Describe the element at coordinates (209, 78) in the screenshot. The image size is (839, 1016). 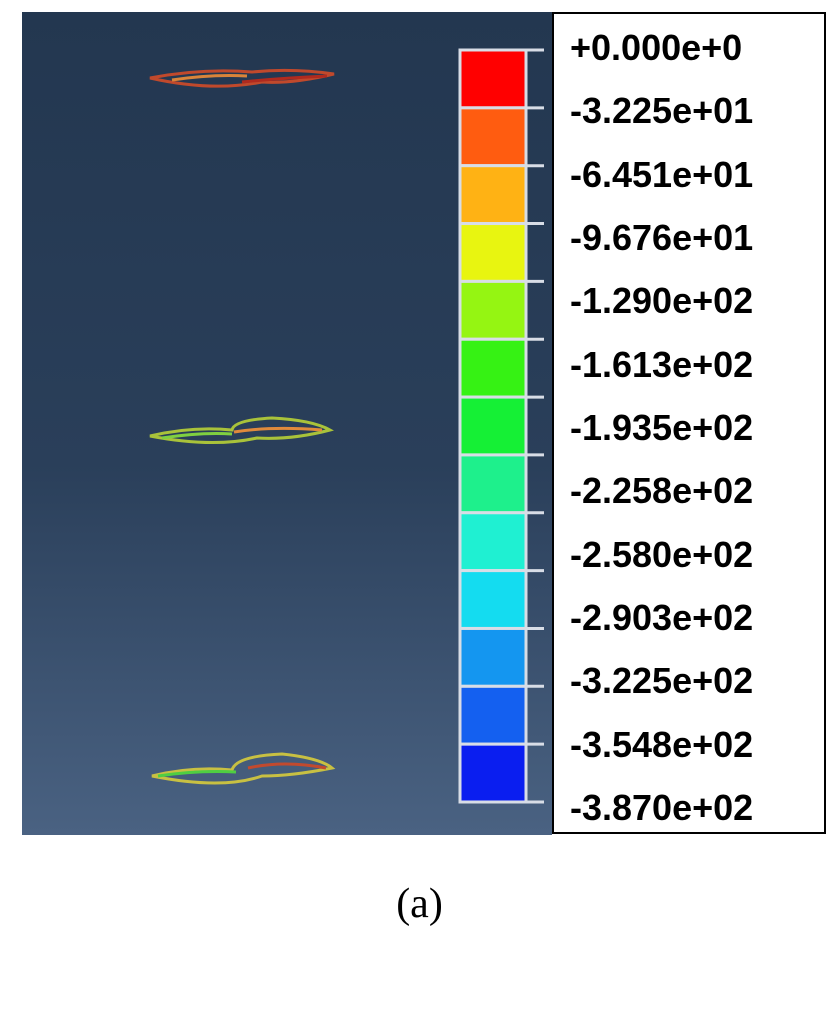
I see `crack-top-inner` at that location.